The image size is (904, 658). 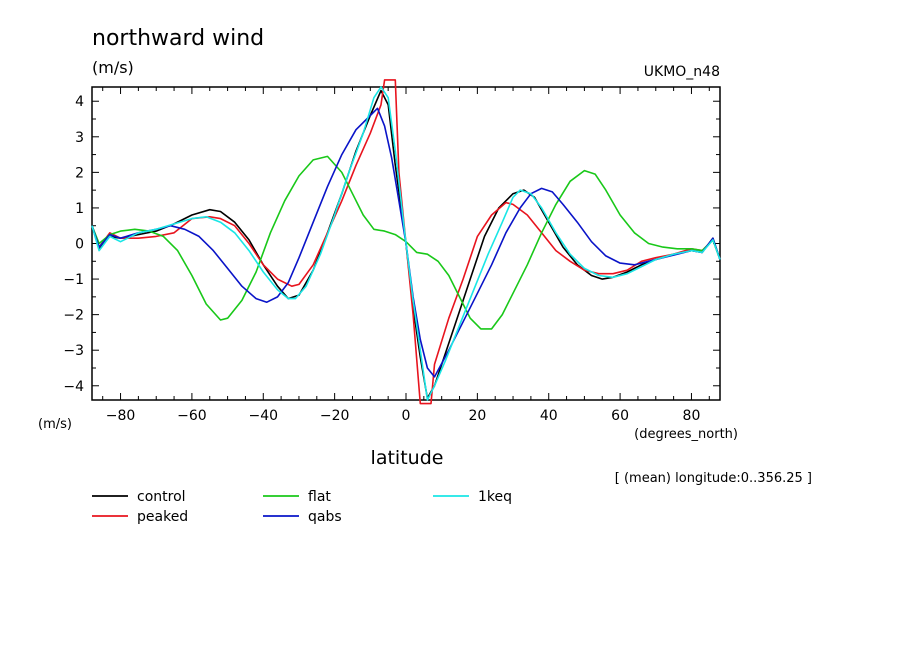 What do you see at coordinates (192, 416) in the screenshot?
I see `x-tick-label: −60` at bounding box center [192, 416].